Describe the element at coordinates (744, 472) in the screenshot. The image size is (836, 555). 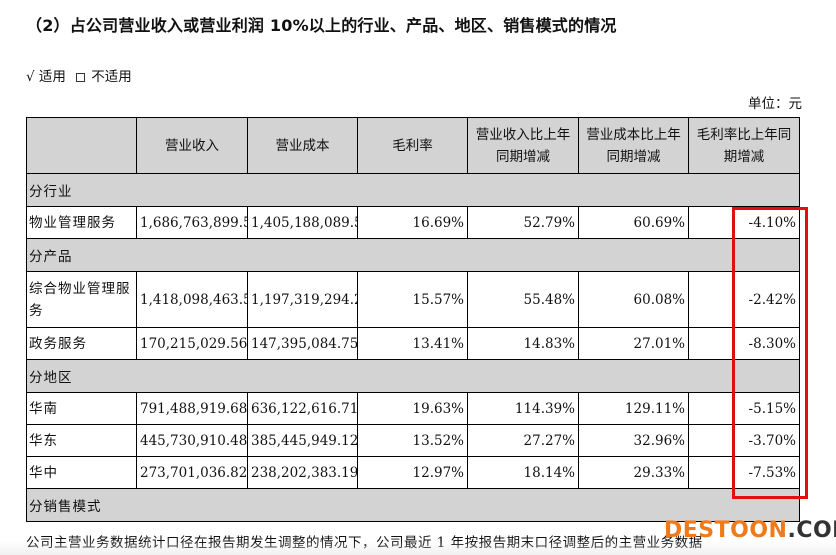
I see `margin-change-cell: -7.53%` at that location.